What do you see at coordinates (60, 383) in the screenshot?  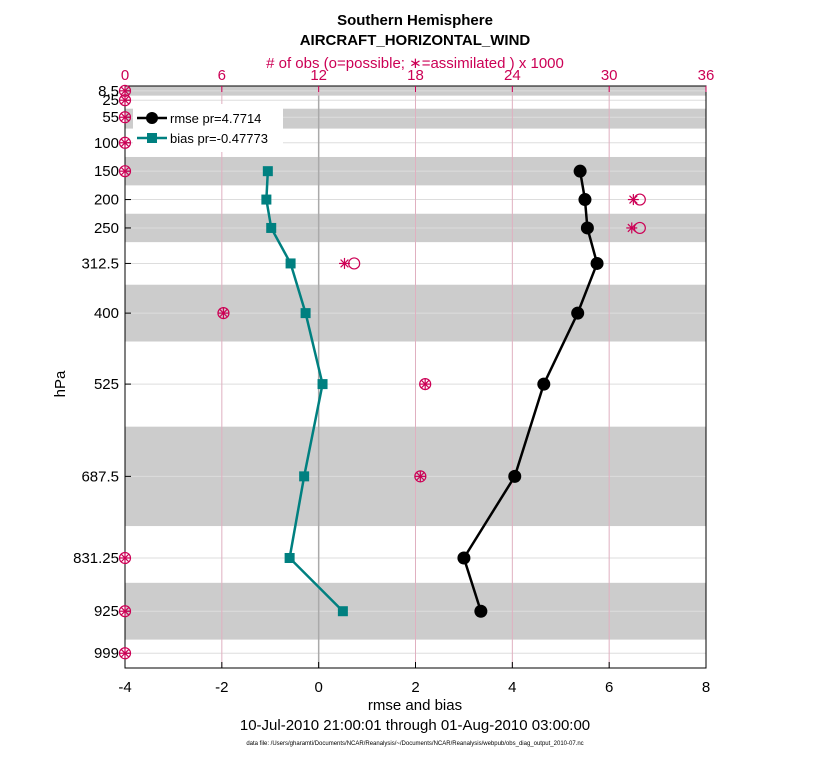 I see `y-axis-label: hPa` at bounding box center [60, 383].